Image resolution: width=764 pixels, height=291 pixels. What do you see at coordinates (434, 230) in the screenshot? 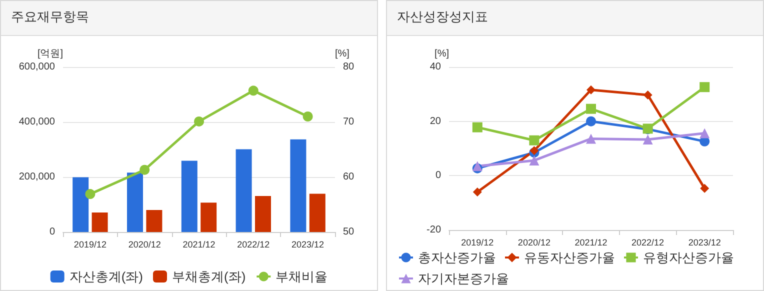
I see `y-tick-label: -20` at bounding box center [434, 230].